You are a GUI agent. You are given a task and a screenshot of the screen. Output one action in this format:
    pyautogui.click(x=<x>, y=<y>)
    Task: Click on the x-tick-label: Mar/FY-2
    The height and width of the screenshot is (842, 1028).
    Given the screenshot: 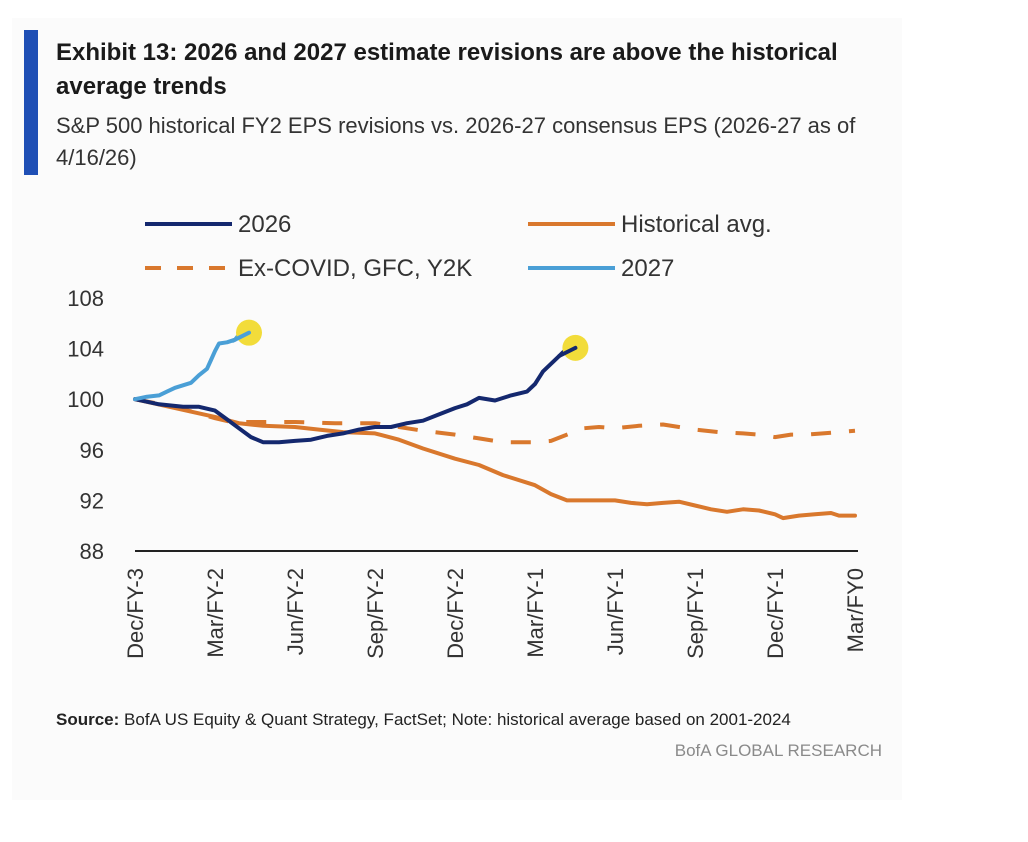 What is the action you would take?
    pyautogui.click(x=215, y=613)
    